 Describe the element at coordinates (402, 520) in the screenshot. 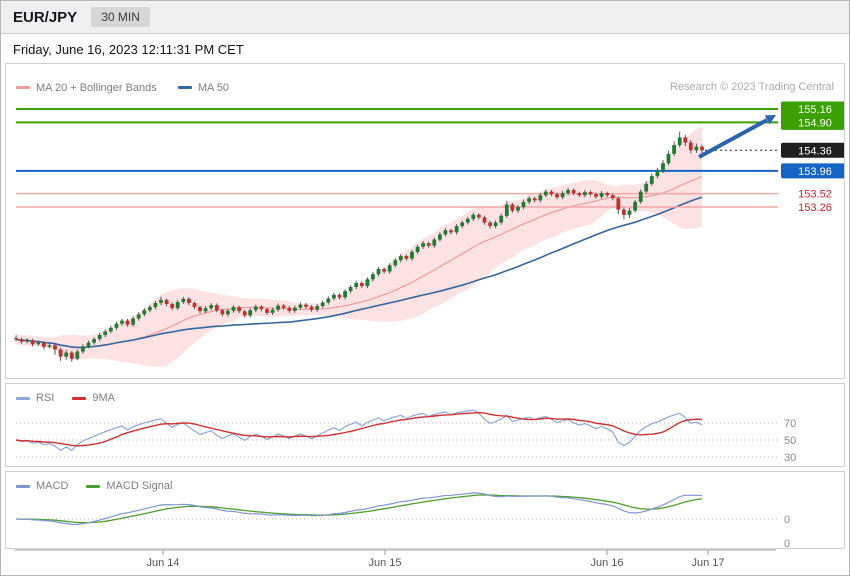

I see `macd-chart-canvas: 00` at that location.